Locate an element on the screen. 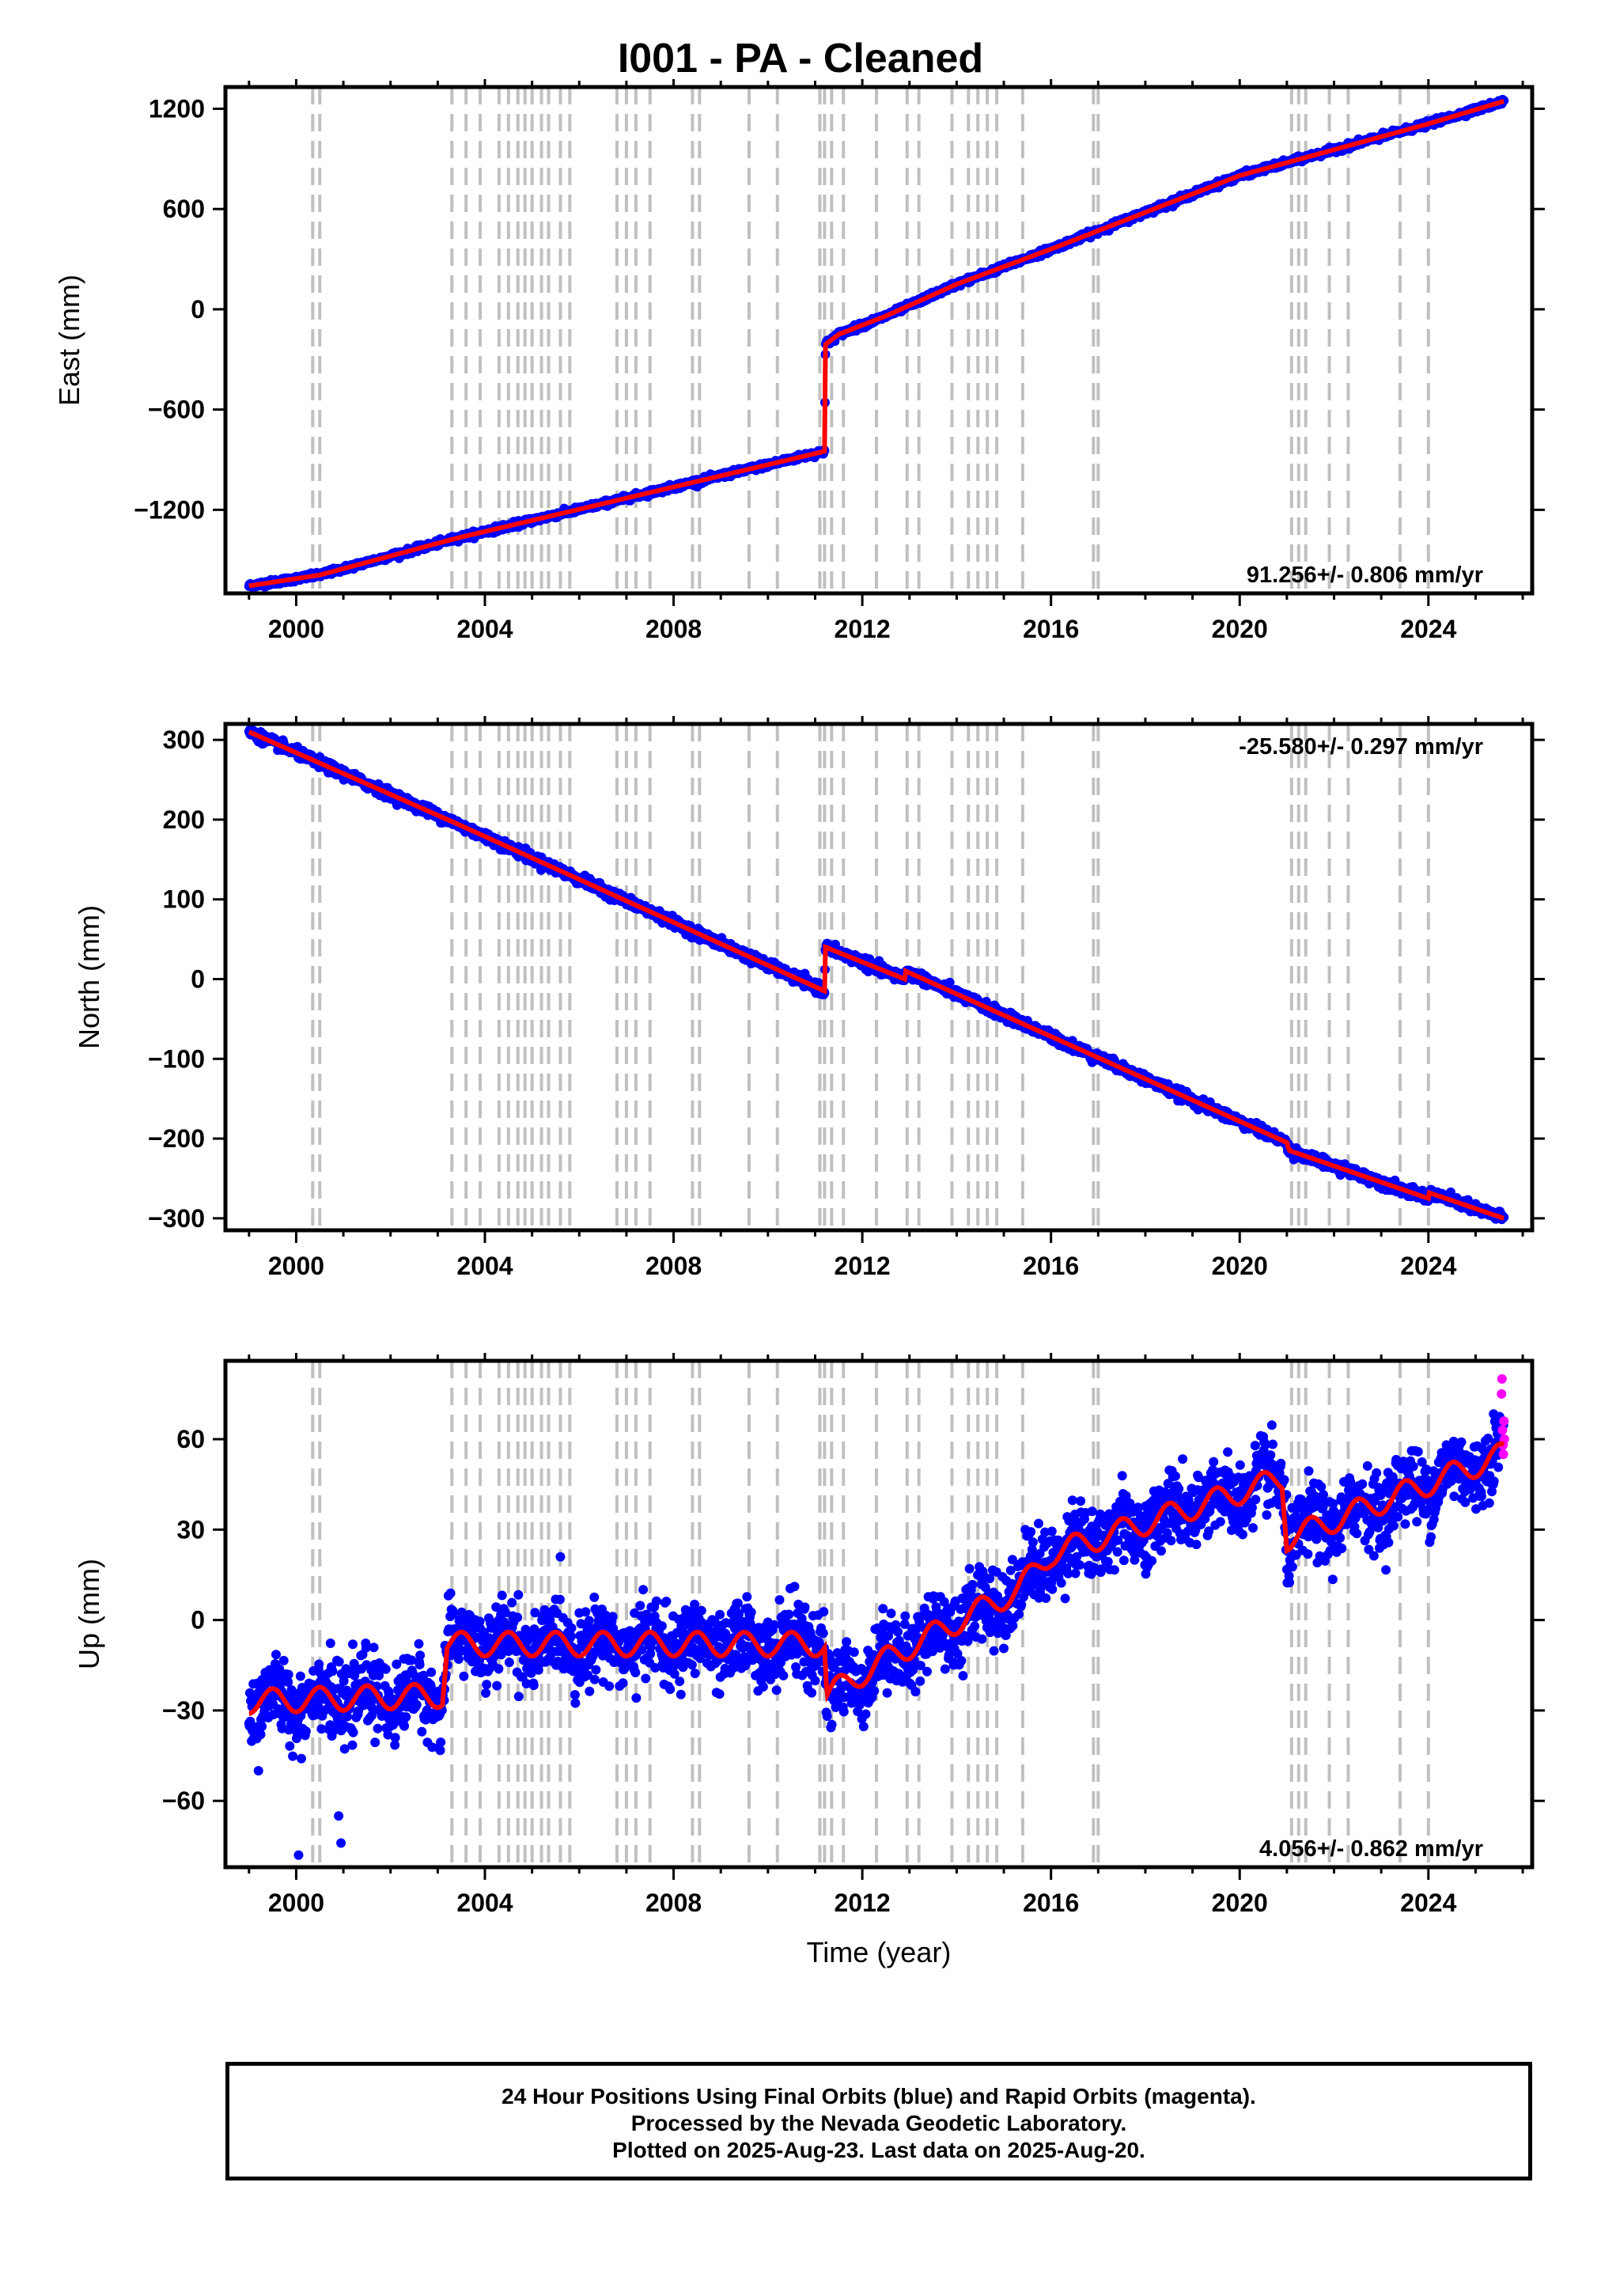  x-tick-label: 2008 is located at coordinates (674, 629).